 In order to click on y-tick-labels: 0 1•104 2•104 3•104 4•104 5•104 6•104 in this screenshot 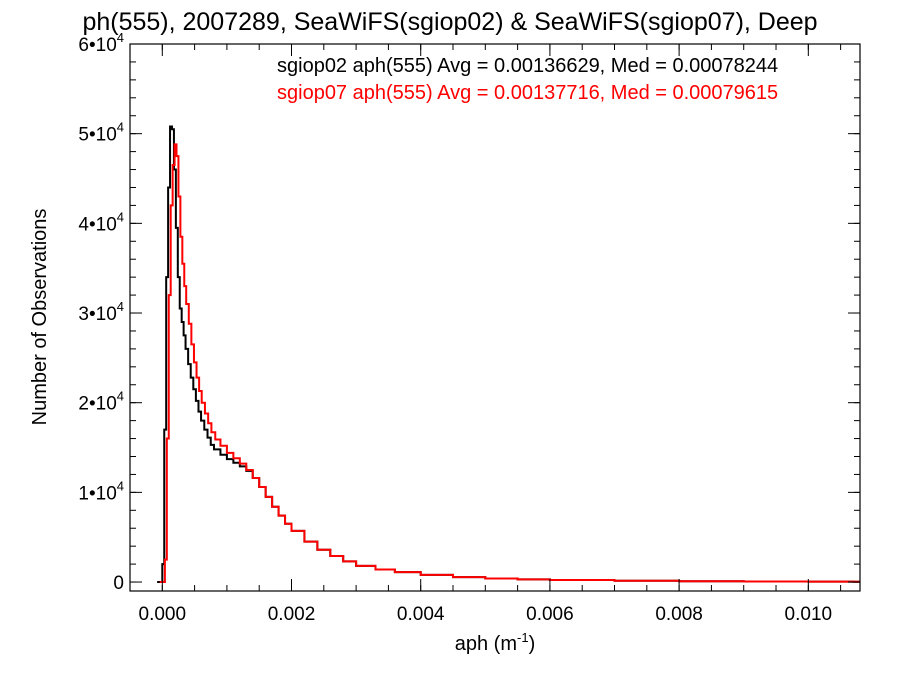, I will do `click(101, 312)`.